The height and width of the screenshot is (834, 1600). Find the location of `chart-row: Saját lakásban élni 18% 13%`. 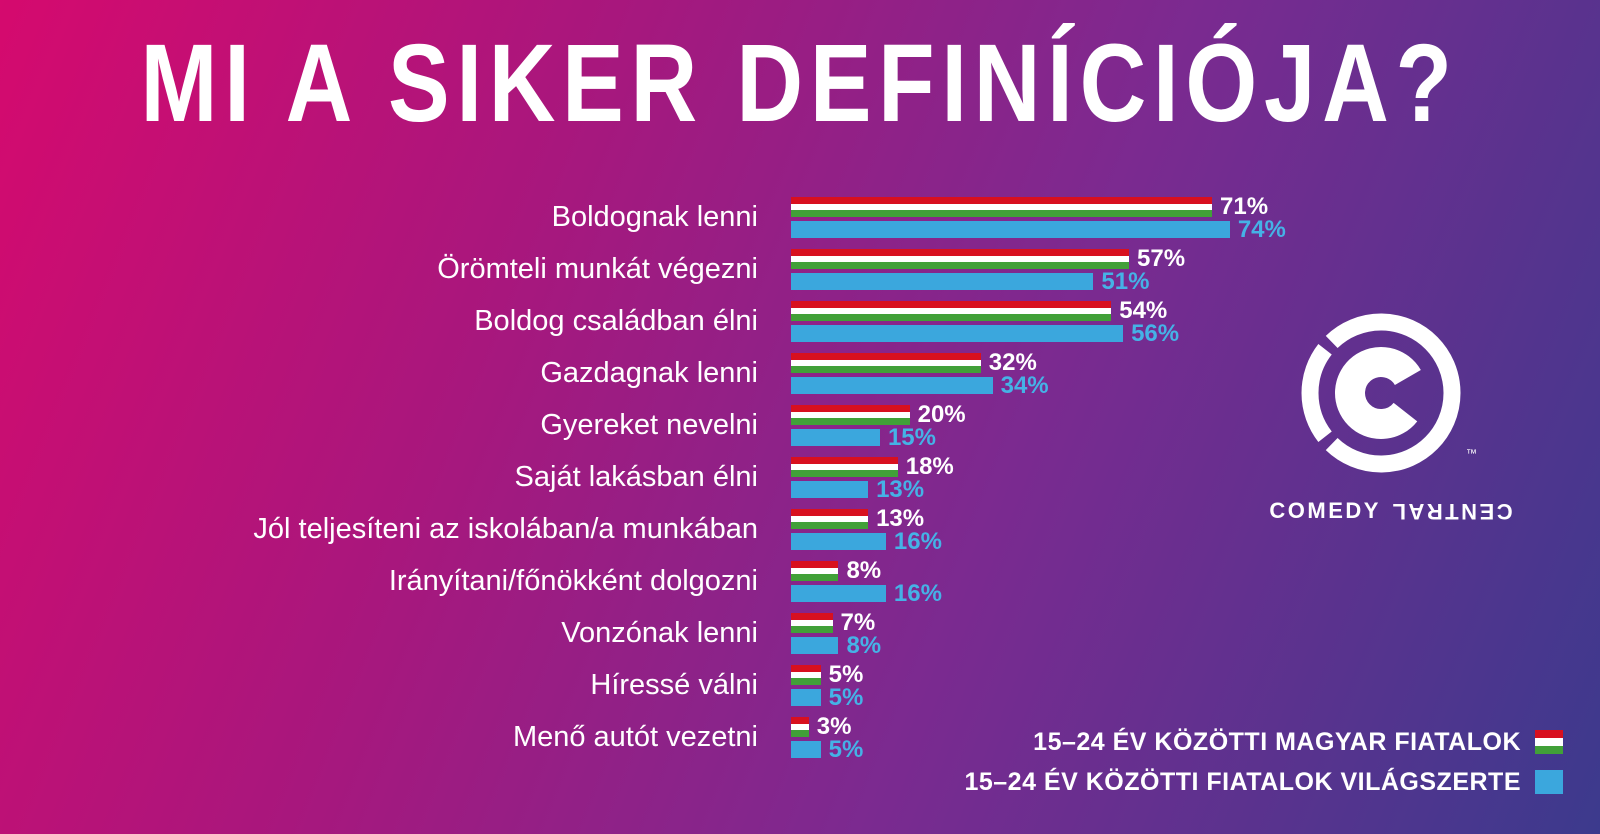

chart-row: Saját lakásban élni 18% 13% is located at coordinates (643, 477).